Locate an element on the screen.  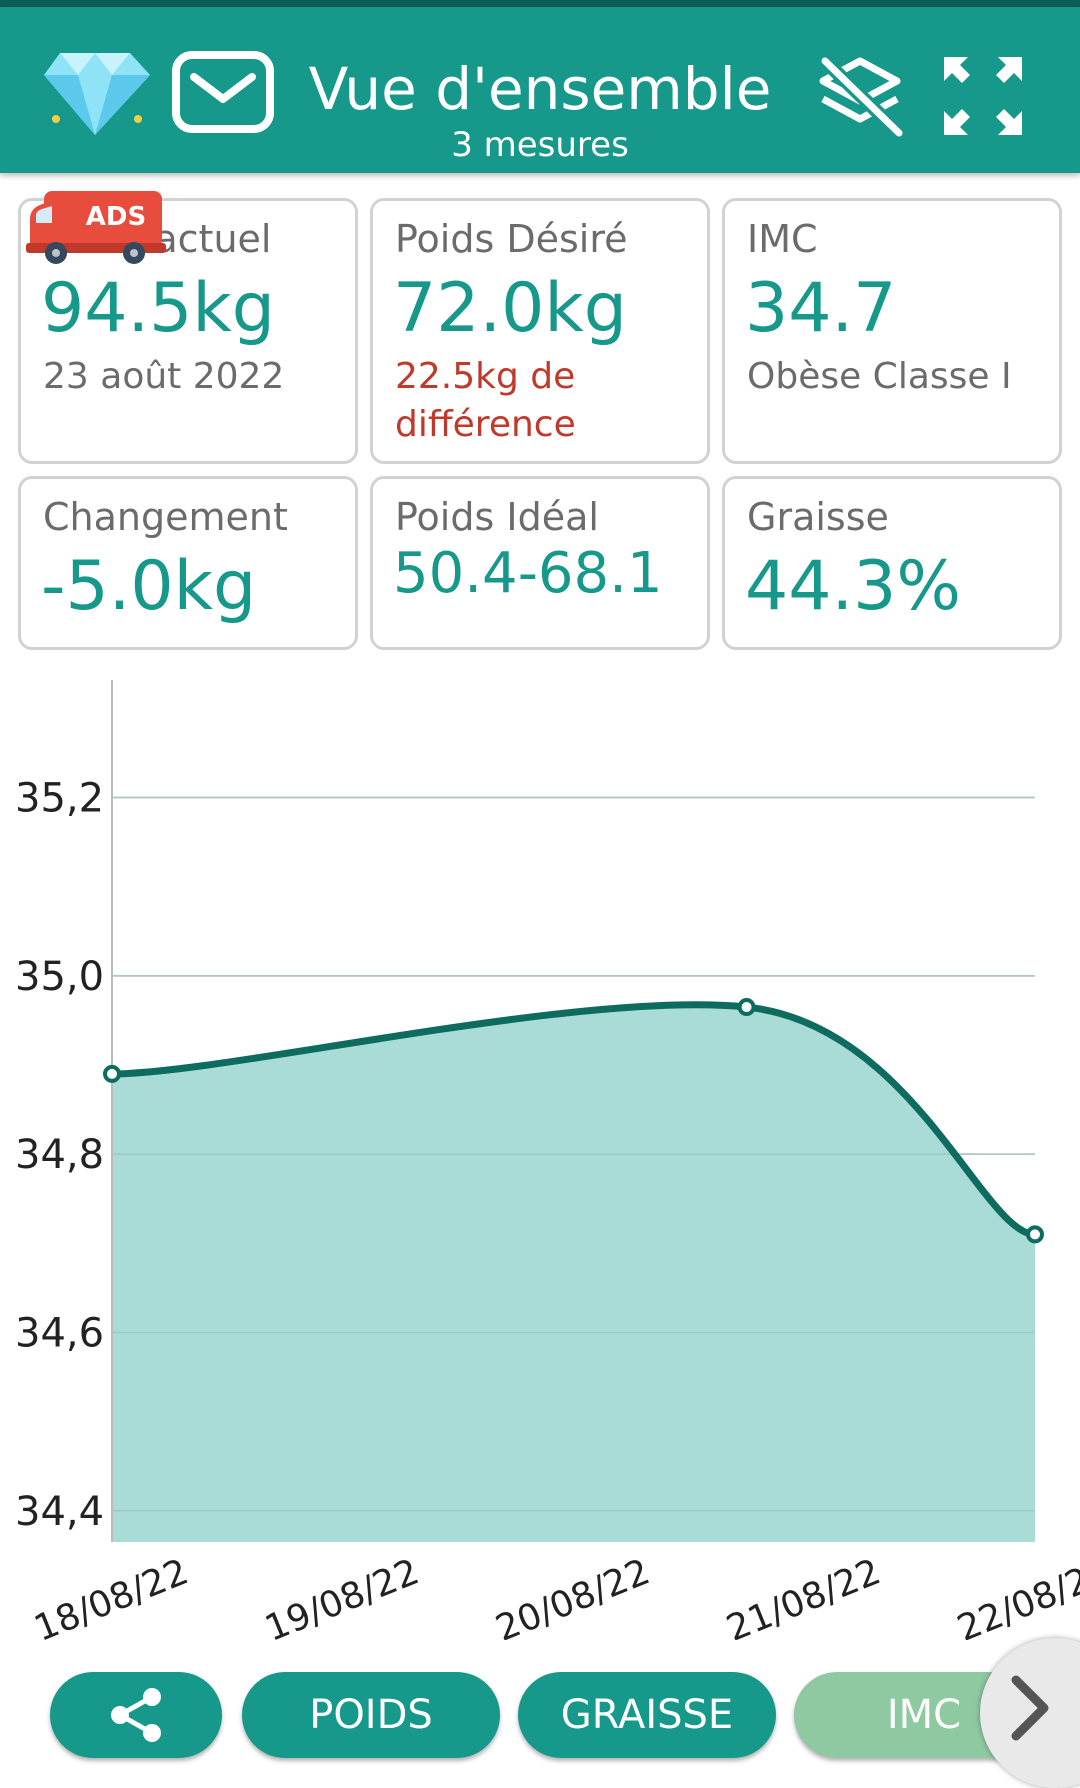
card-difference: 22.5kg de différence is located at coordinates (485, 401).